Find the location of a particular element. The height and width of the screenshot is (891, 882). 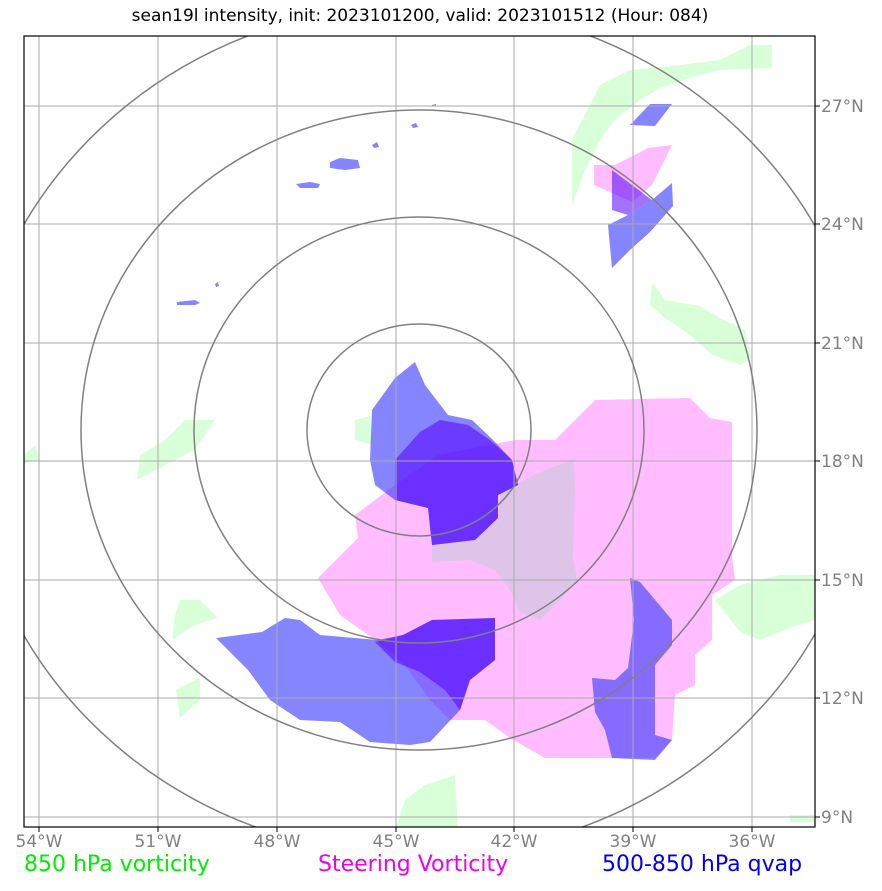

lat-tick-label: 21°N is located at coordinates (842, 344).